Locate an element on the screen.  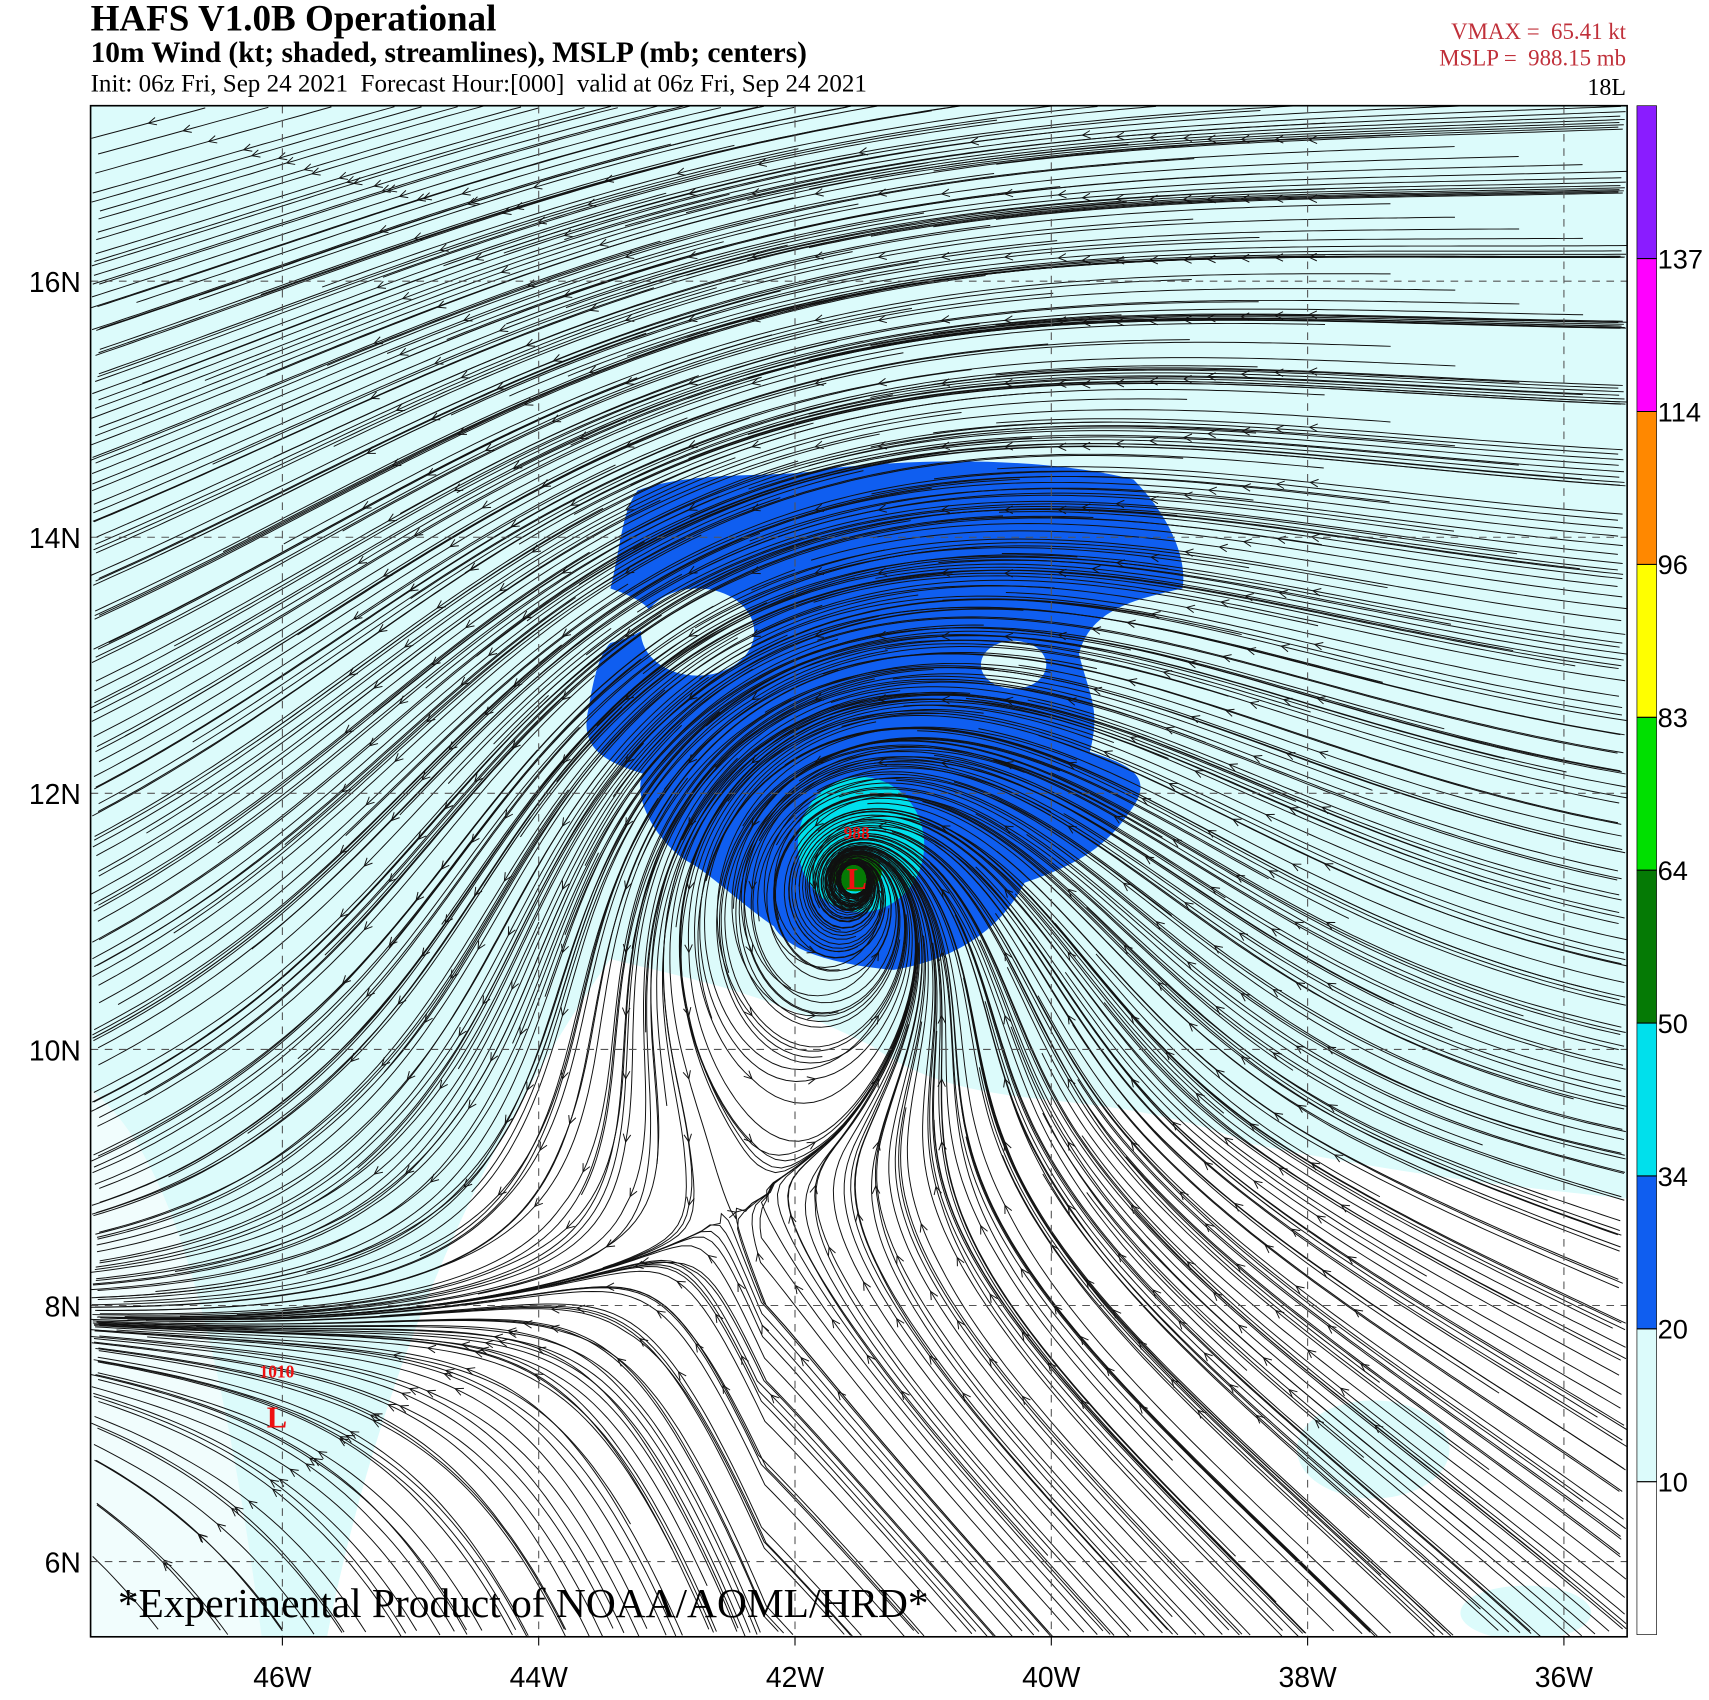
storm-id: 18L is located at coordinates (1606, 88).